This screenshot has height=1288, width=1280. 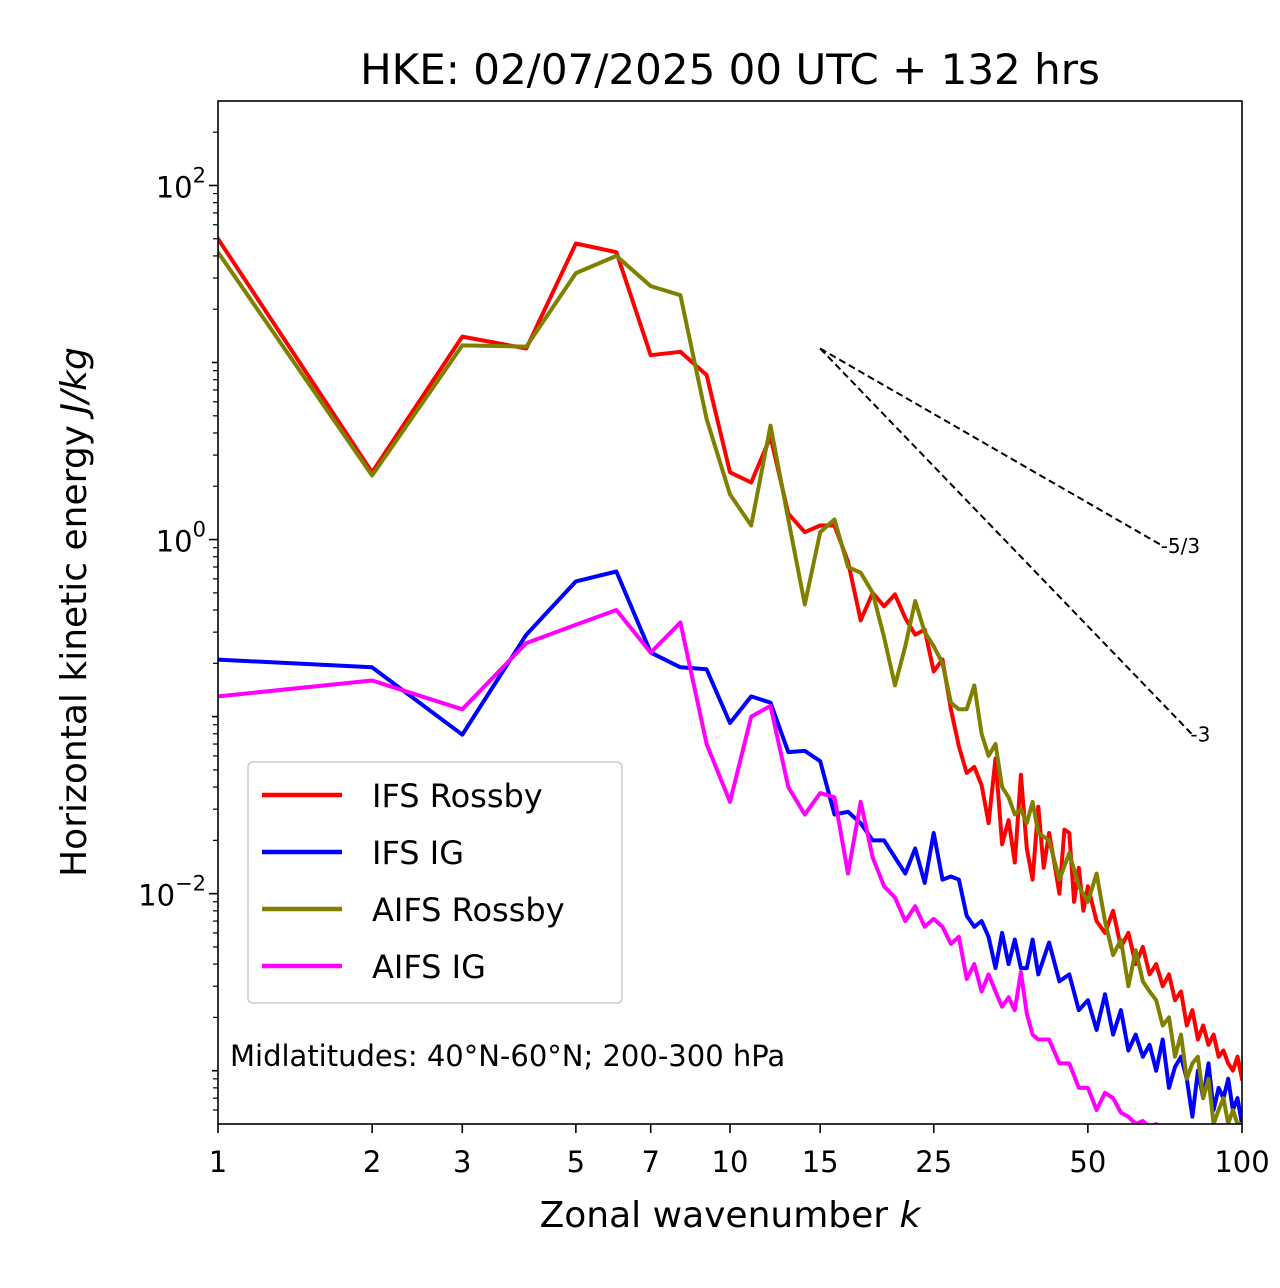 What do you see at coordinates (429, 967) in the screenshot?
I see `legend-label-3: AIFS IG` at bounding box center [429, 967].